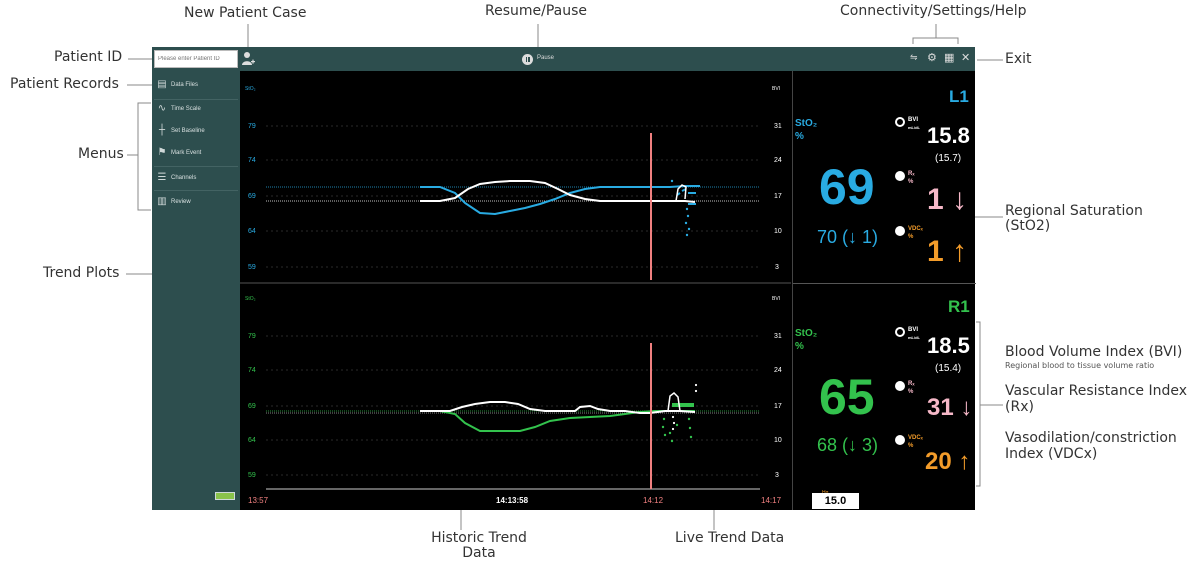 This screenshot has height=566, width=1200. I want to click on gear-icon: ⚙, so click(932, 57).